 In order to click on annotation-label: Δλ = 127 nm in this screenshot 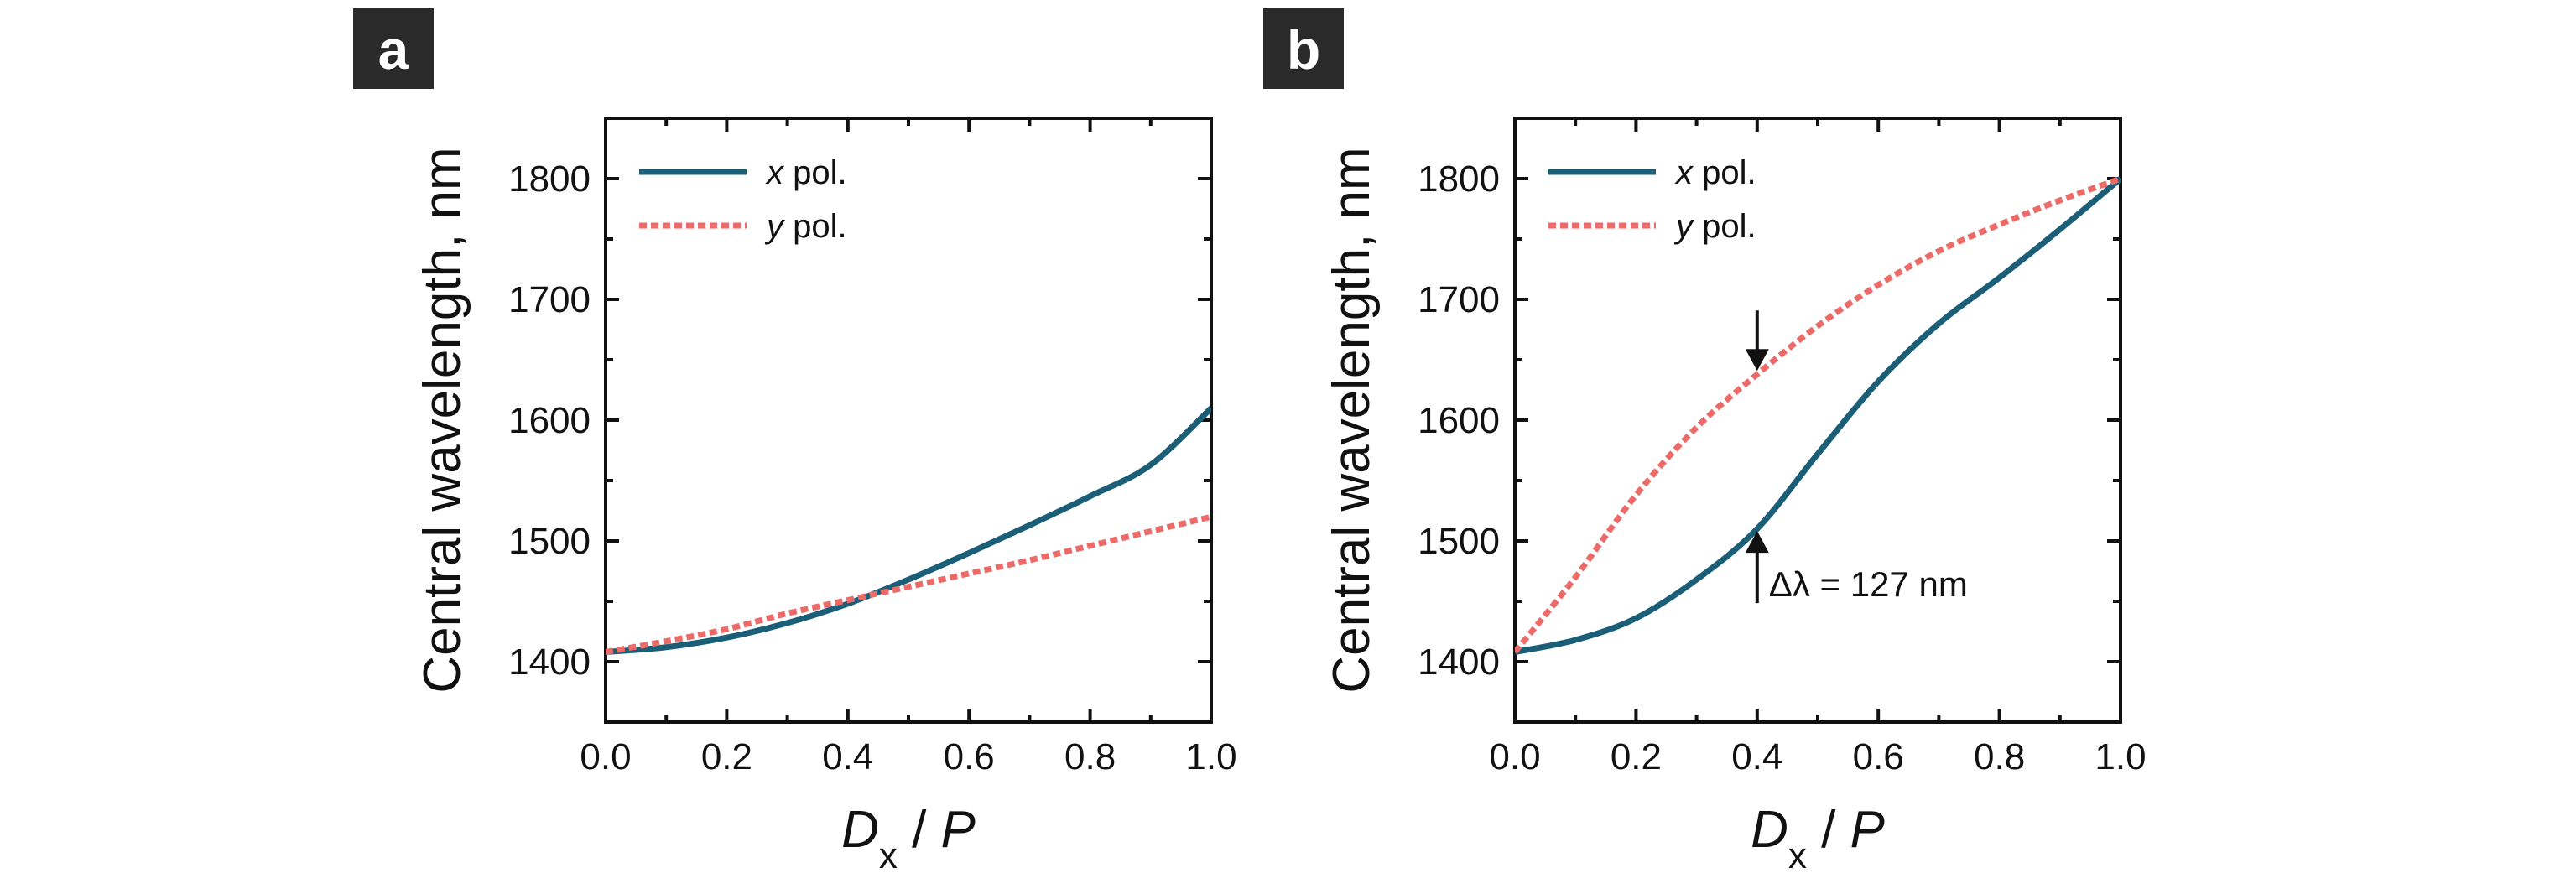, I will do `click(1868, 584)`.